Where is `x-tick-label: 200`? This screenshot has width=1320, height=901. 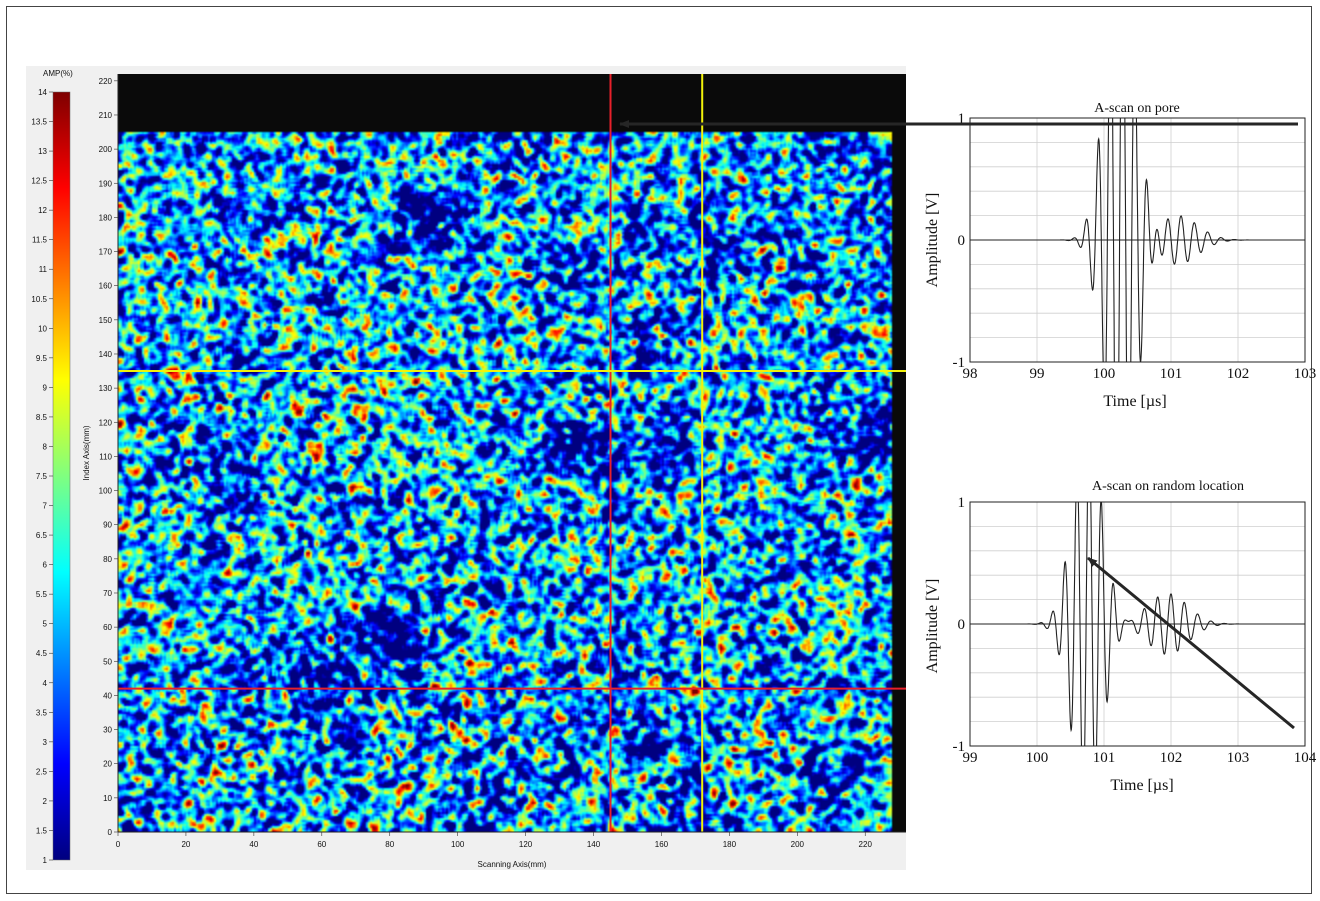 x-tick-label: 200 is located at coordinates (798, 844).